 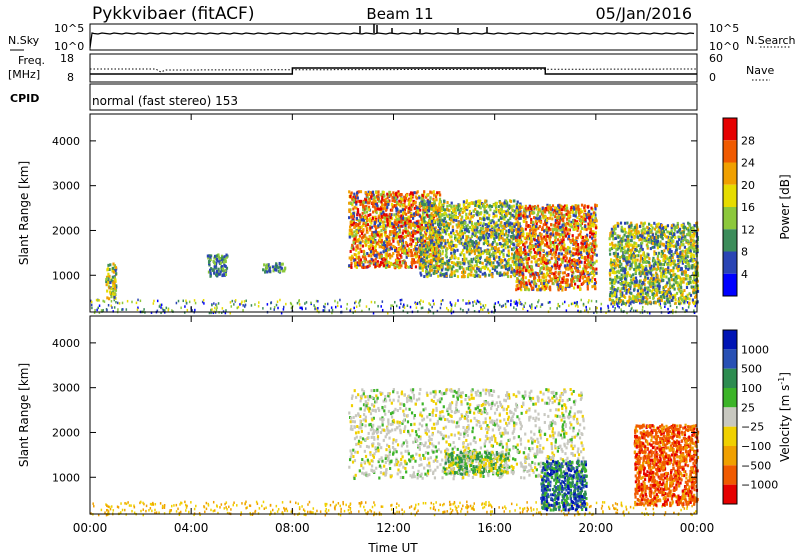 I want to click on nave-tick-bottom: 0, so click(x=712, y=77).